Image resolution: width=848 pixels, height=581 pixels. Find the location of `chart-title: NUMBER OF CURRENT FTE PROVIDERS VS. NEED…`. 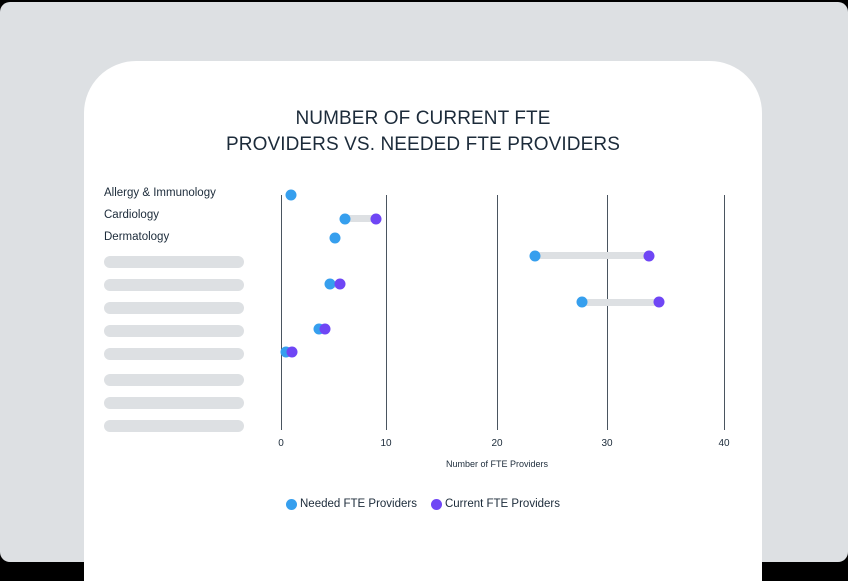

chart-title: NUMBER OF CURRENT FTE PROVIDERS VS. NEED… is located at coordinates (423, 132).